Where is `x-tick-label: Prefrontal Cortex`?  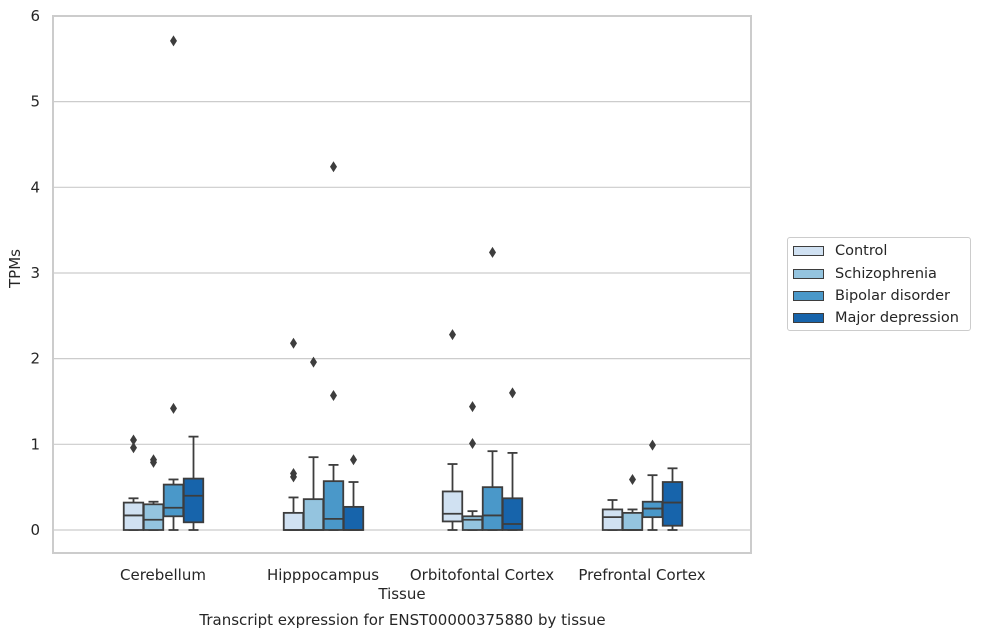
x-tick-label: Prefrontal Cortex is located at coordinates (641, 575).